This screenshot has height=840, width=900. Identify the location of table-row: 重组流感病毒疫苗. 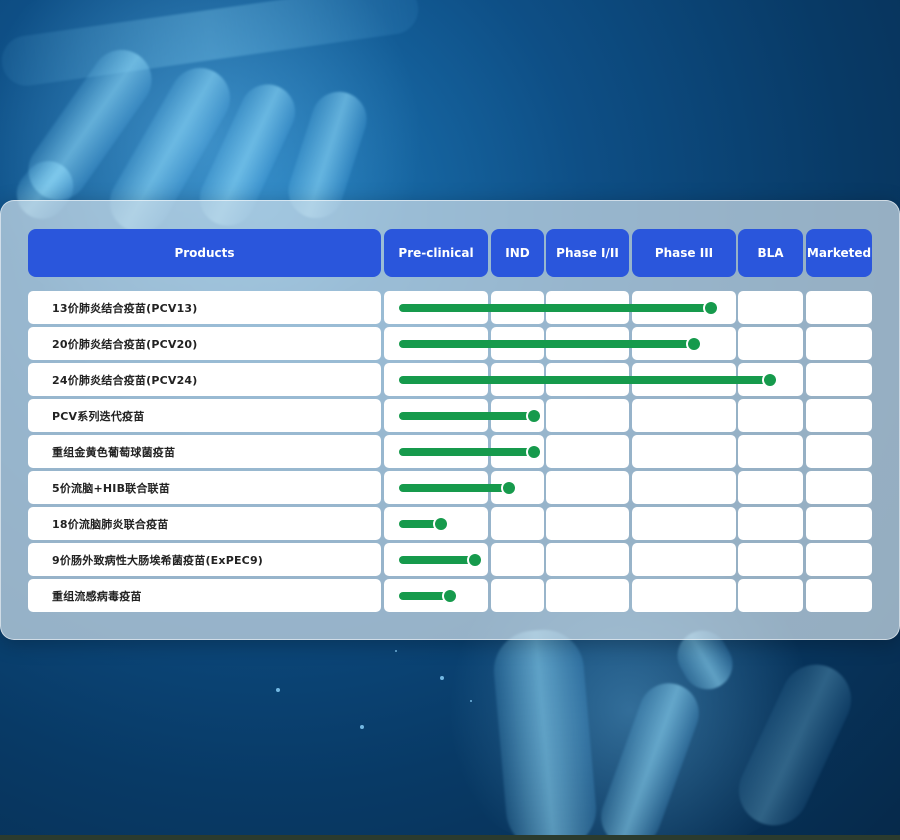
(450, 596).